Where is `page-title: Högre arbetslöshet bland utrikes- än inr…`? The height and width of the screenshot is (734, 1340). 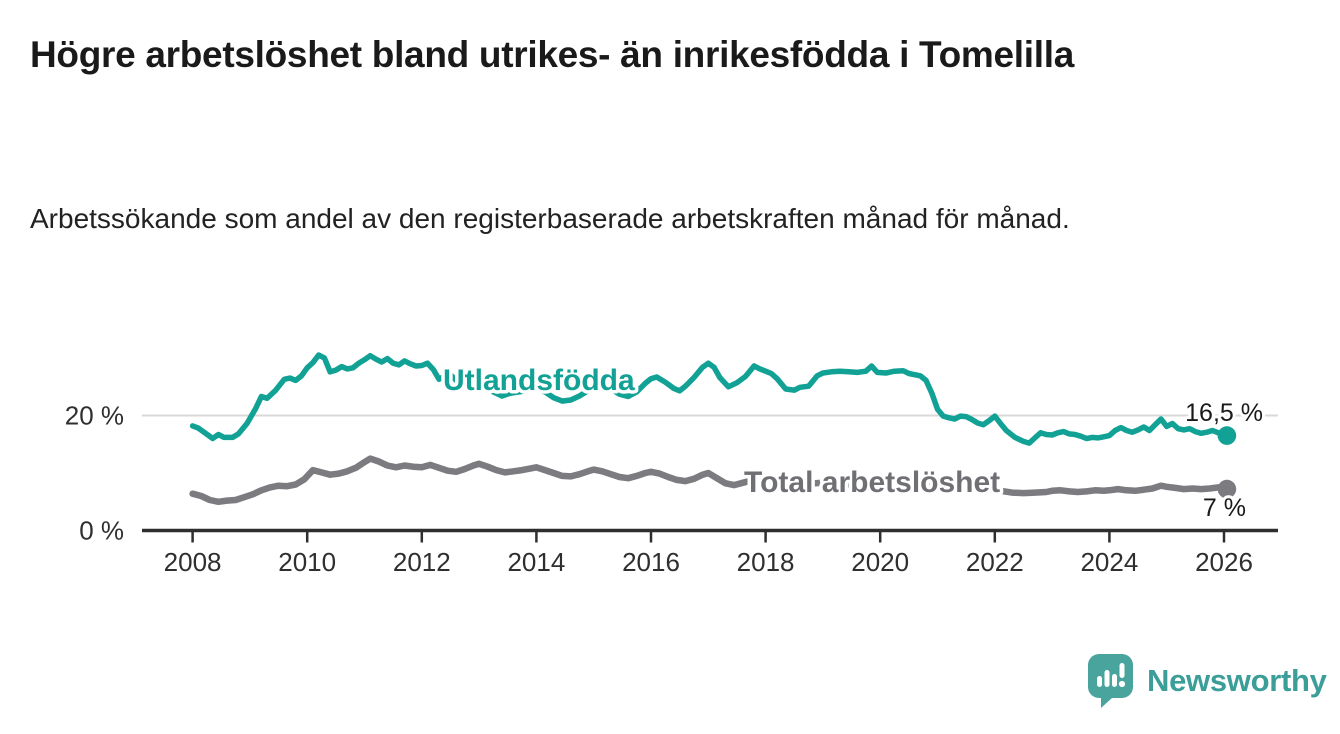
page-title: Högre arbetslöshet bland utrikes- än inr… is located at coordinates (552, 54).